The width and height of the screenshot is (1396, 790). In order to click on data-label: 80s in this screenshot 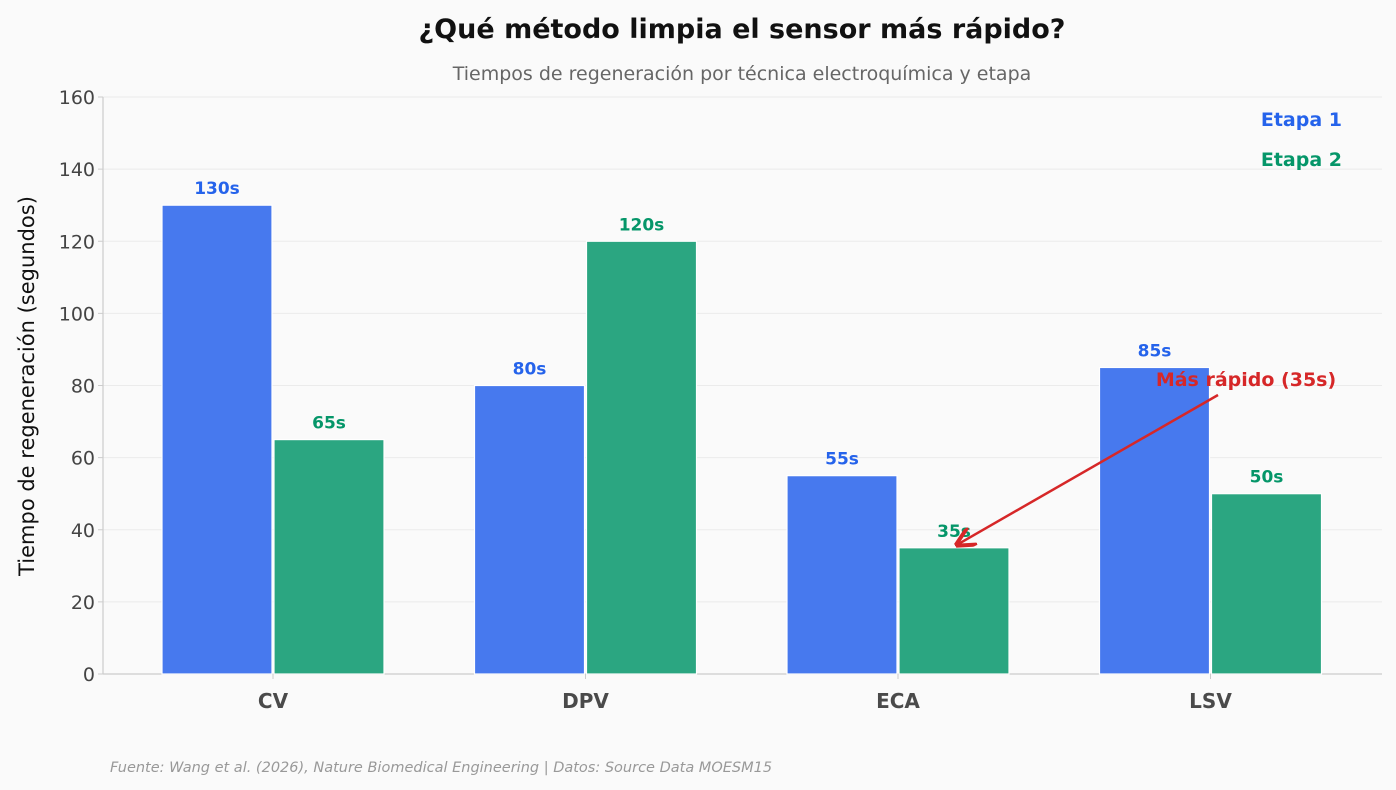, I will do `click(530, 370)`.